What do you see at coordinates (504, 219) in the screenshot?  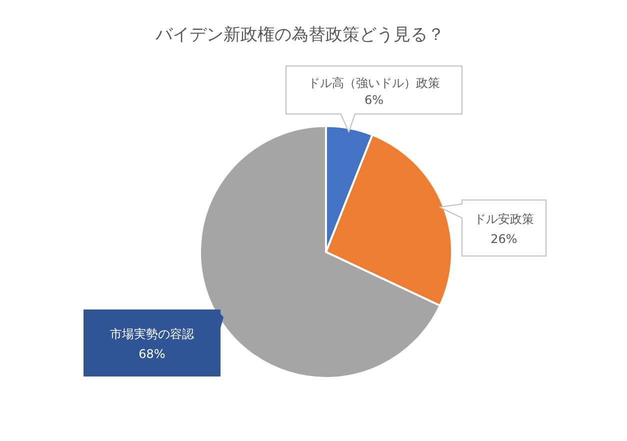 I see `slice-label: ドル安政策` at bounding box center [504, 219].